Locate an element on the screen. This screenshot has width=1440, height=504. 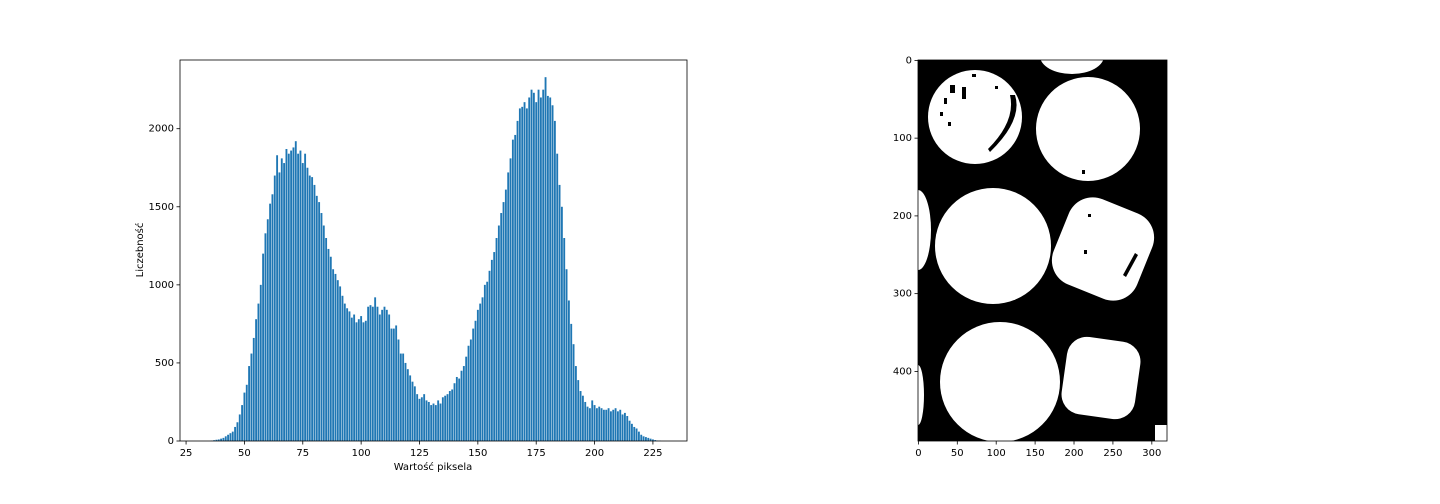
x-tick-label: 250 is located at coordinates (1112, 453).